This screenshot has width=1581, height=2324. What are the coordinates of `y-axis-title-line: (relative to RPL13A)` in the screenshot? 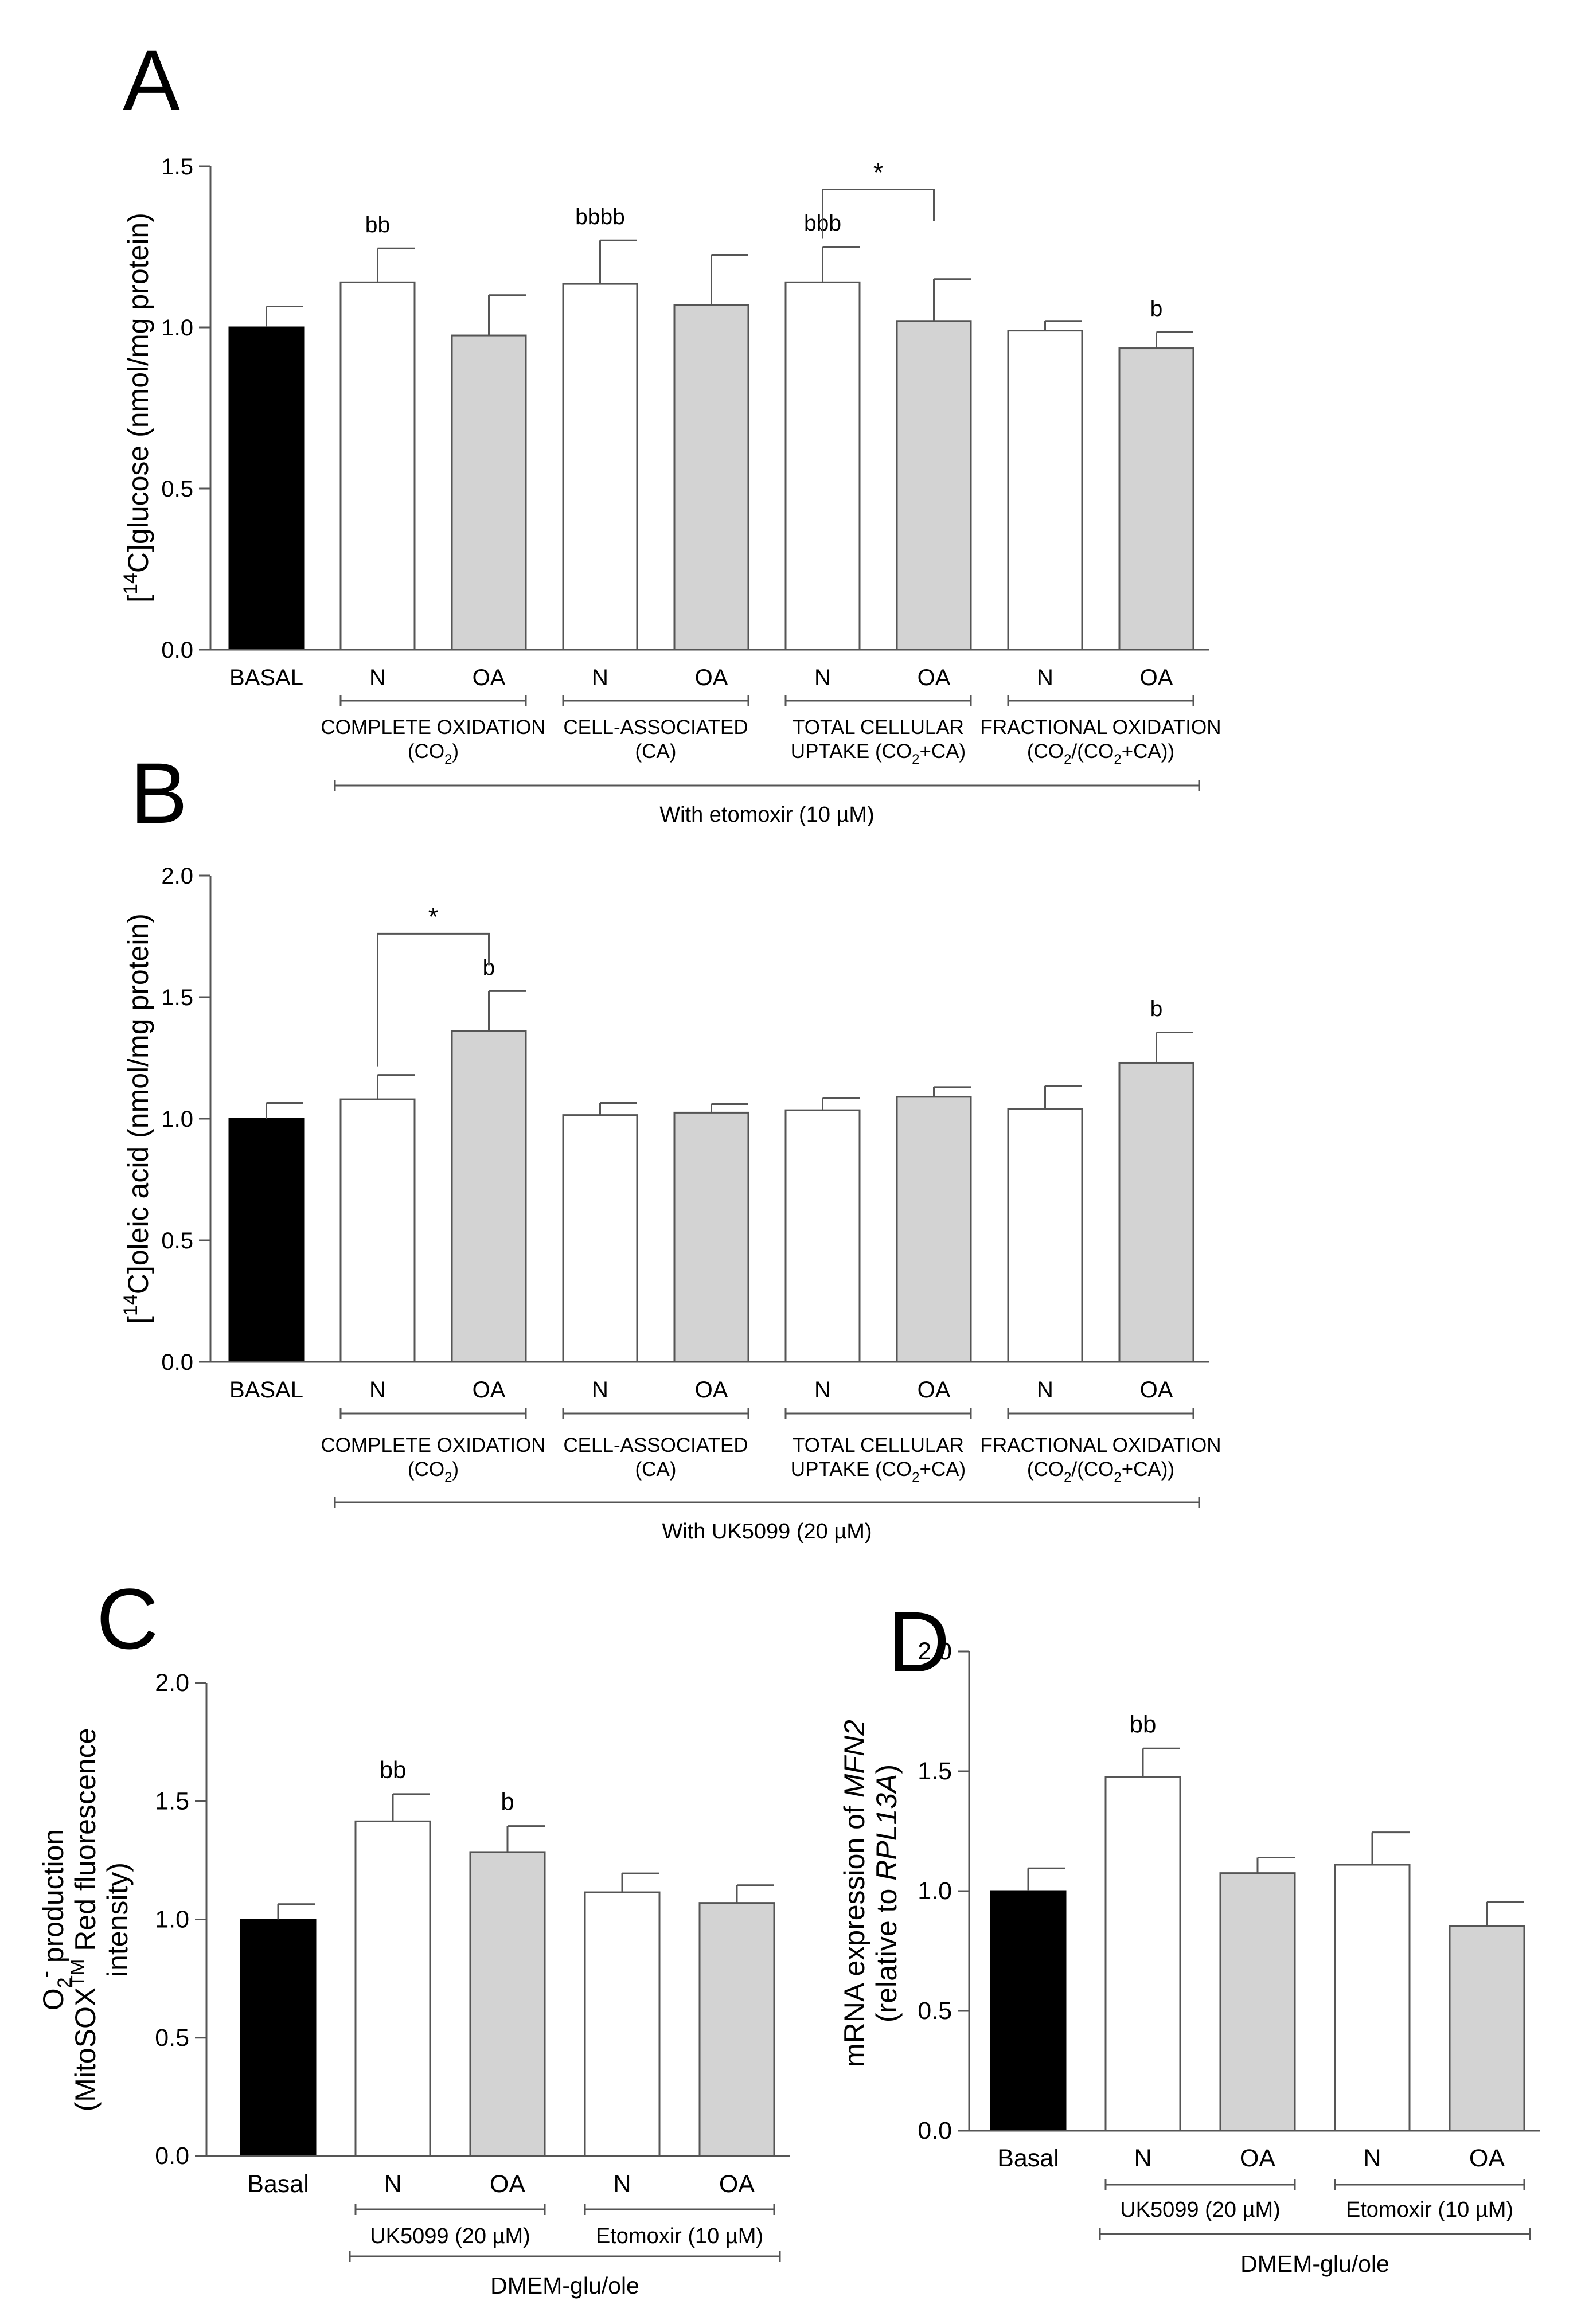 It's located at (886, 1893).